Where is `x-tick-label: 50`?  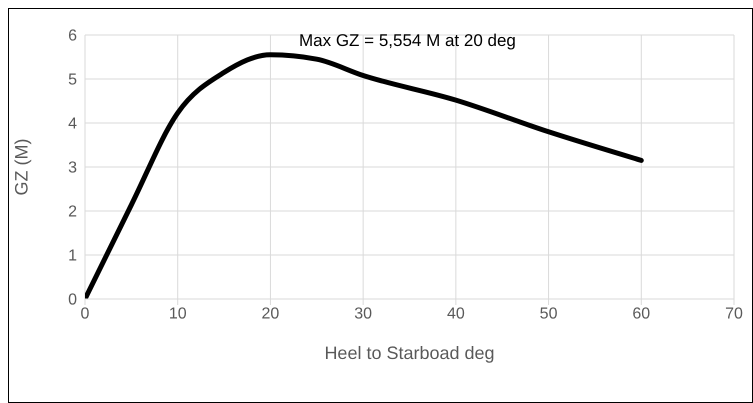
x-tick-label: 50 is located at coordinates (549, 313).